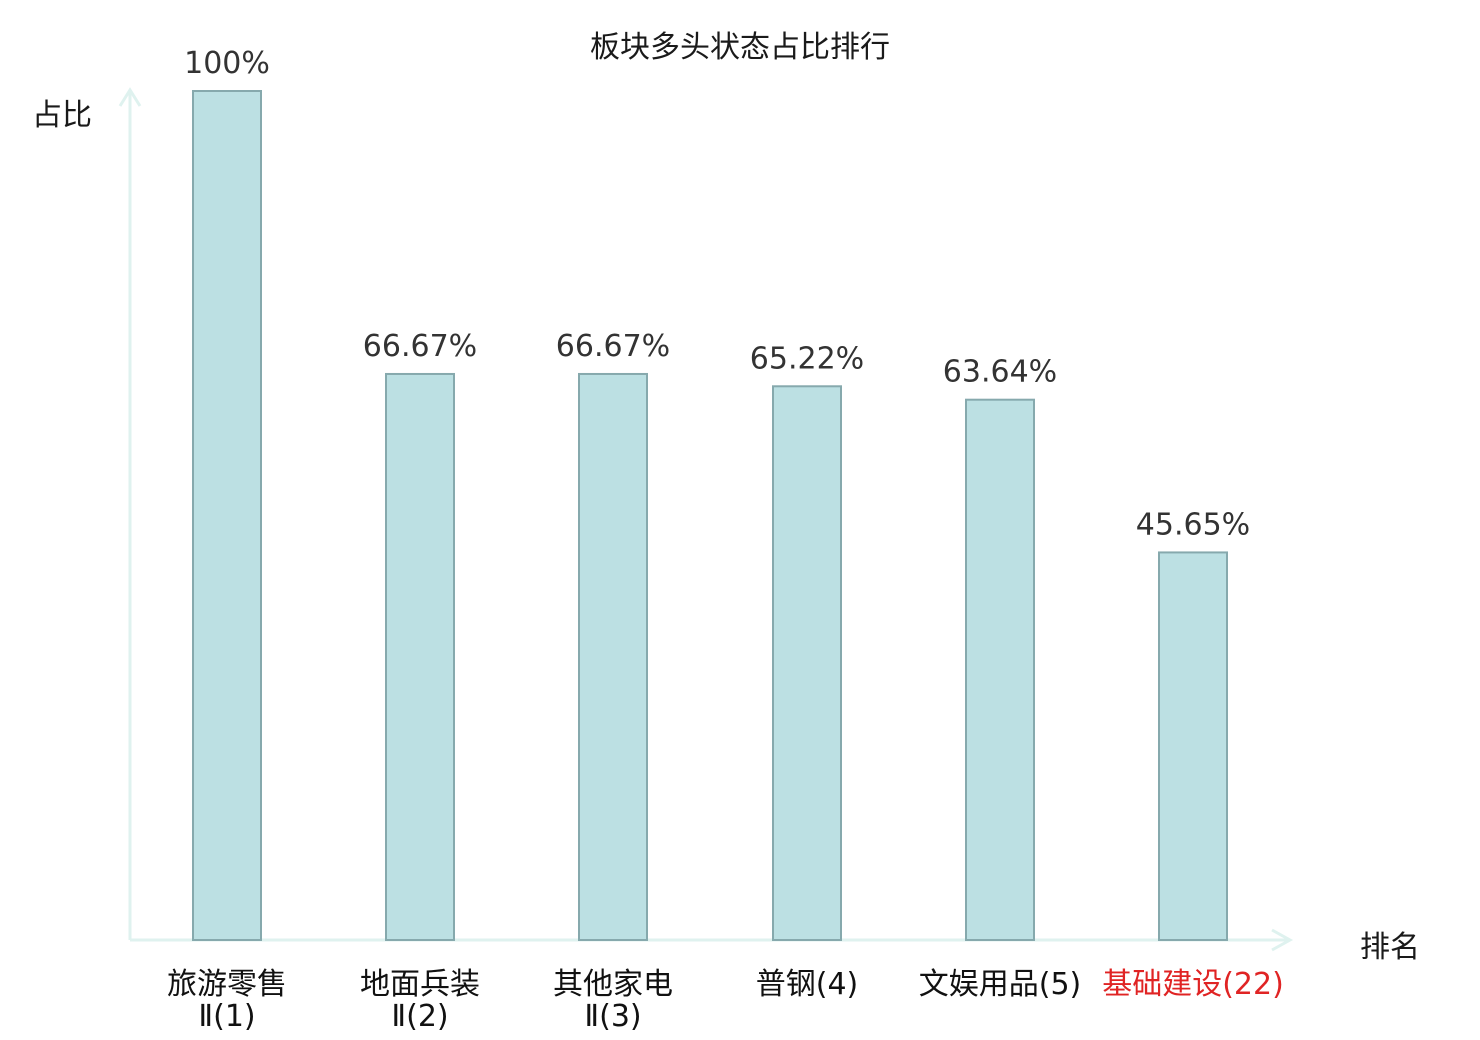 This screenshot has width=1480, height=1040. I want to click on bar-value-label: 65.22%, so click(807, 358).